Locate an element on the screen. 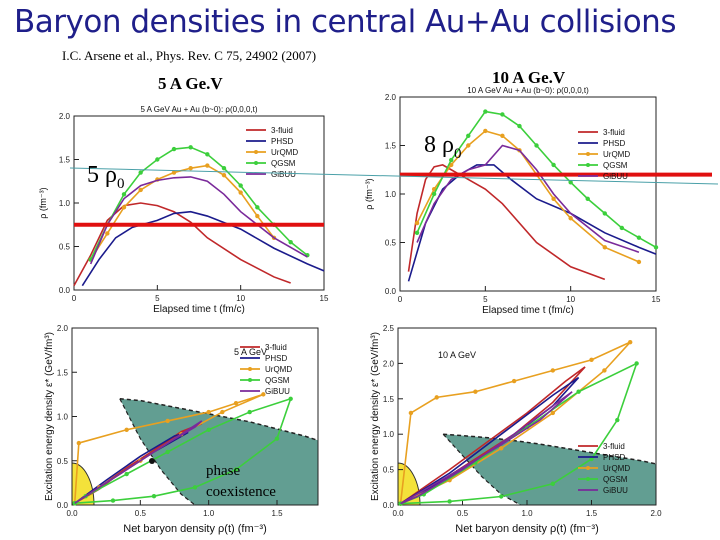 This screenshot has height=540, width=720. energy-label-10: 10 A Ge.V is located at coordinates (529, 77).